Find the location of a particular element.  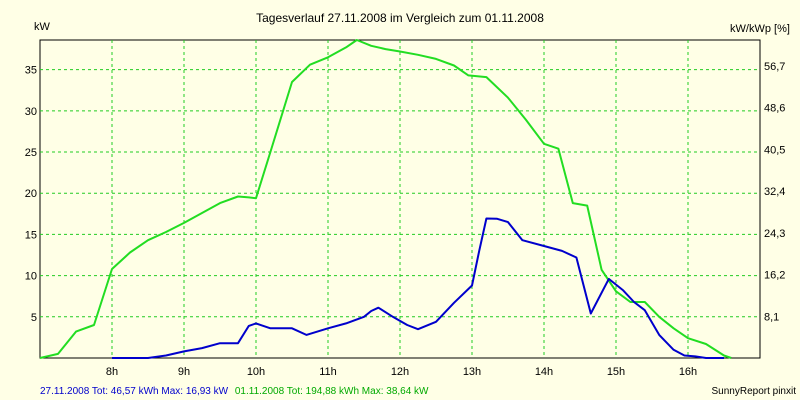

y-tick-label-left-30: 30 is located at coordinates (31, 112).